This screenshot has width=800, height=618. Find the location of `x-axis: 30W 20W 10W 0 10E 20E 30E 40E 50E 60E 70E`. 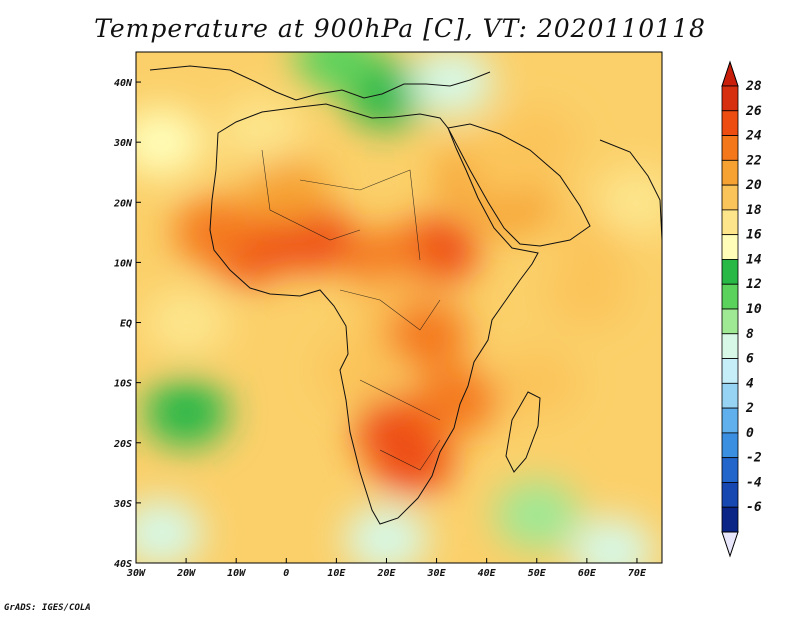

x-axis: 30W 20W 10W 0 10E 20E 30E 40E 50E 60E 70E is located at coordinates (386, 568).